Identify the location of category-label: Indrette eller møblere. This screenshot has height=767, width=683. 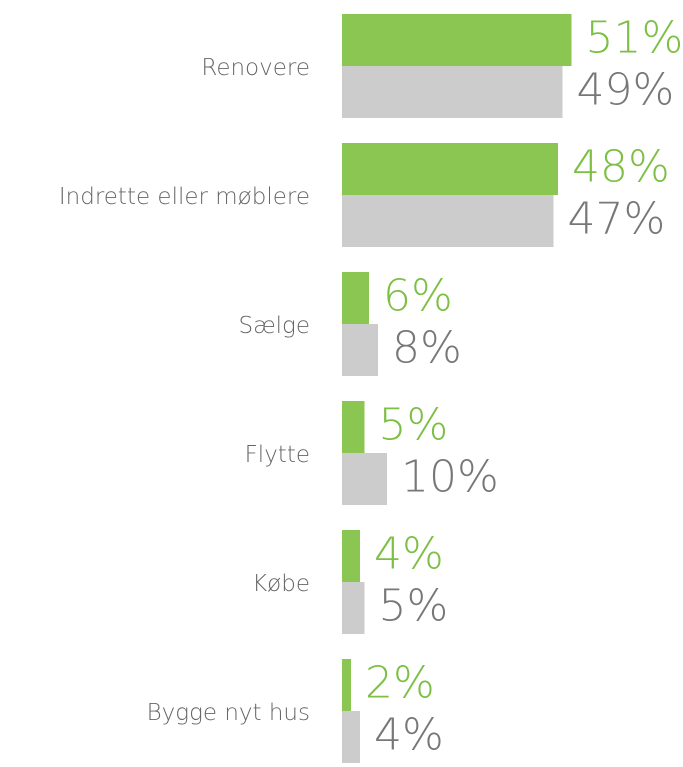
(184, 197).